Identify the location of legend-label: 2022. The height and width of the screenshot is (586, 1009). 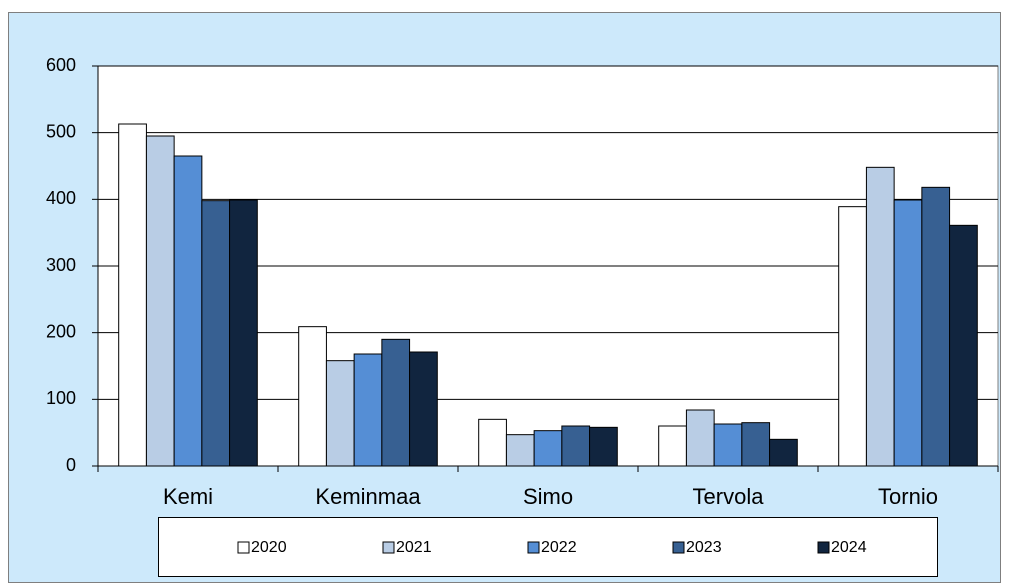
(559, 547).